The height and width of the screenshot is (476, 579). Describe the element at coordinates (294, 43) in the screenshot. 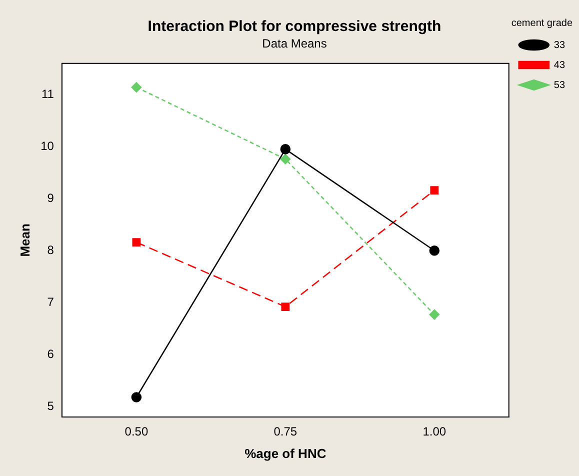

I see `chart-subtitle: Data Means` at that location.